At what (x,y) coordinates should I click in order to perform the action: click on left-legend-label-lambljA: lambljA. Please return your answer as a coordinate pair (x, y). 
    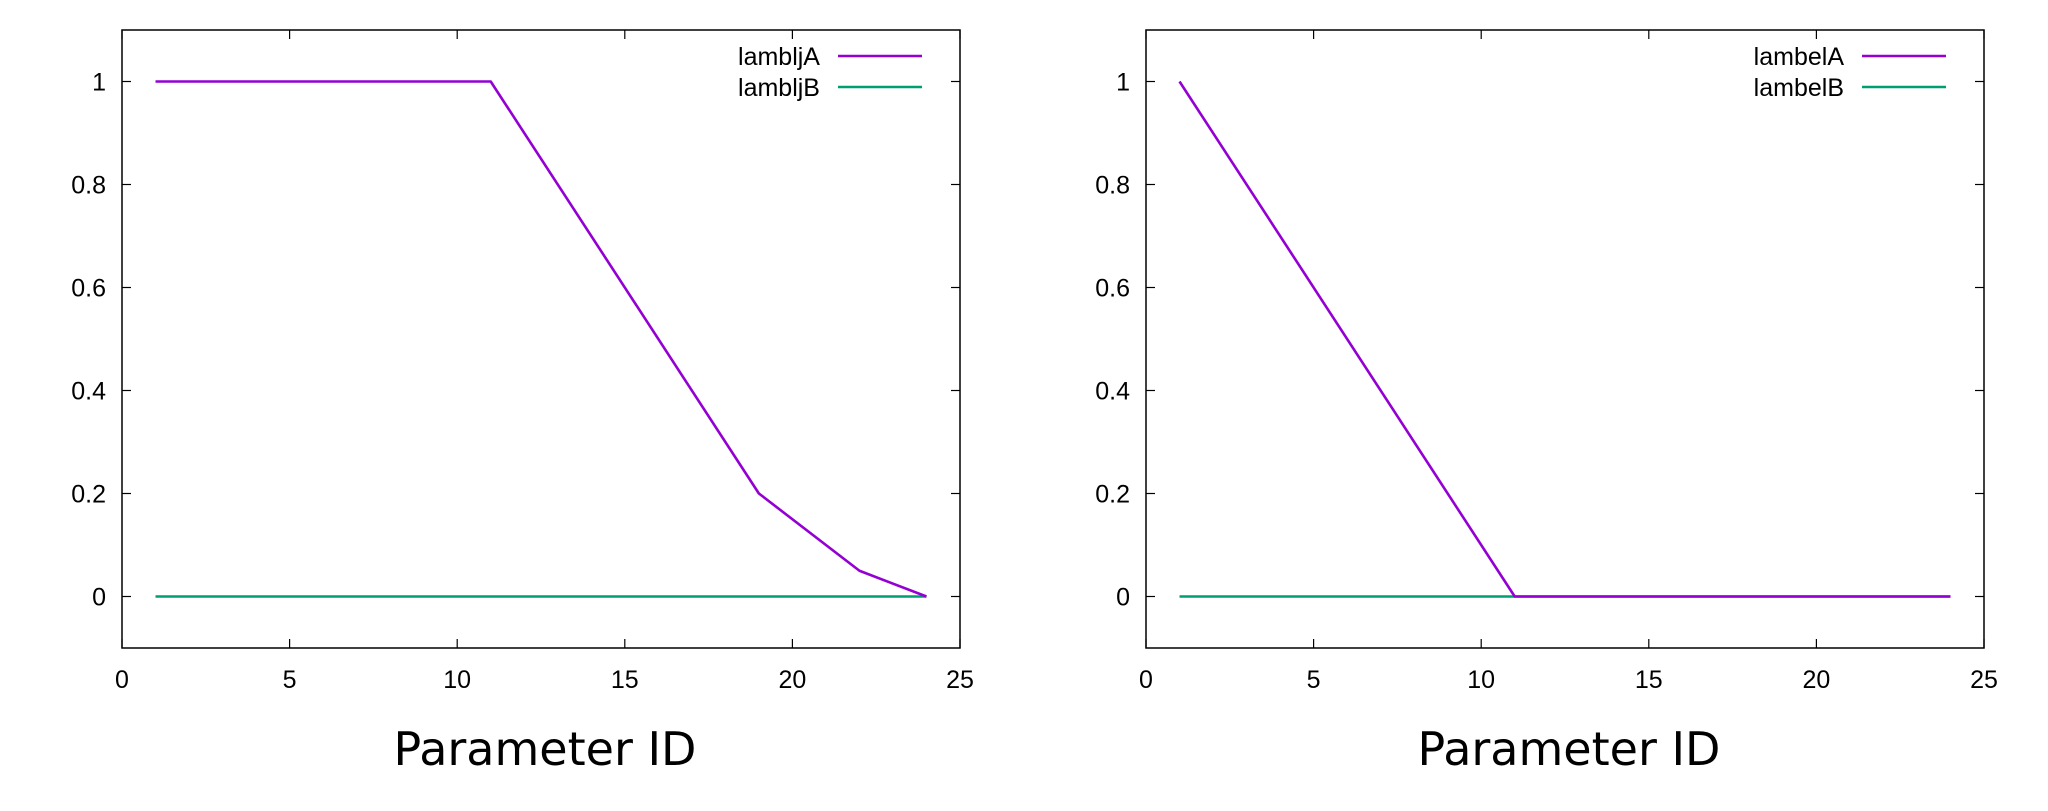
    Looking at the image, I should click on (779, 57).